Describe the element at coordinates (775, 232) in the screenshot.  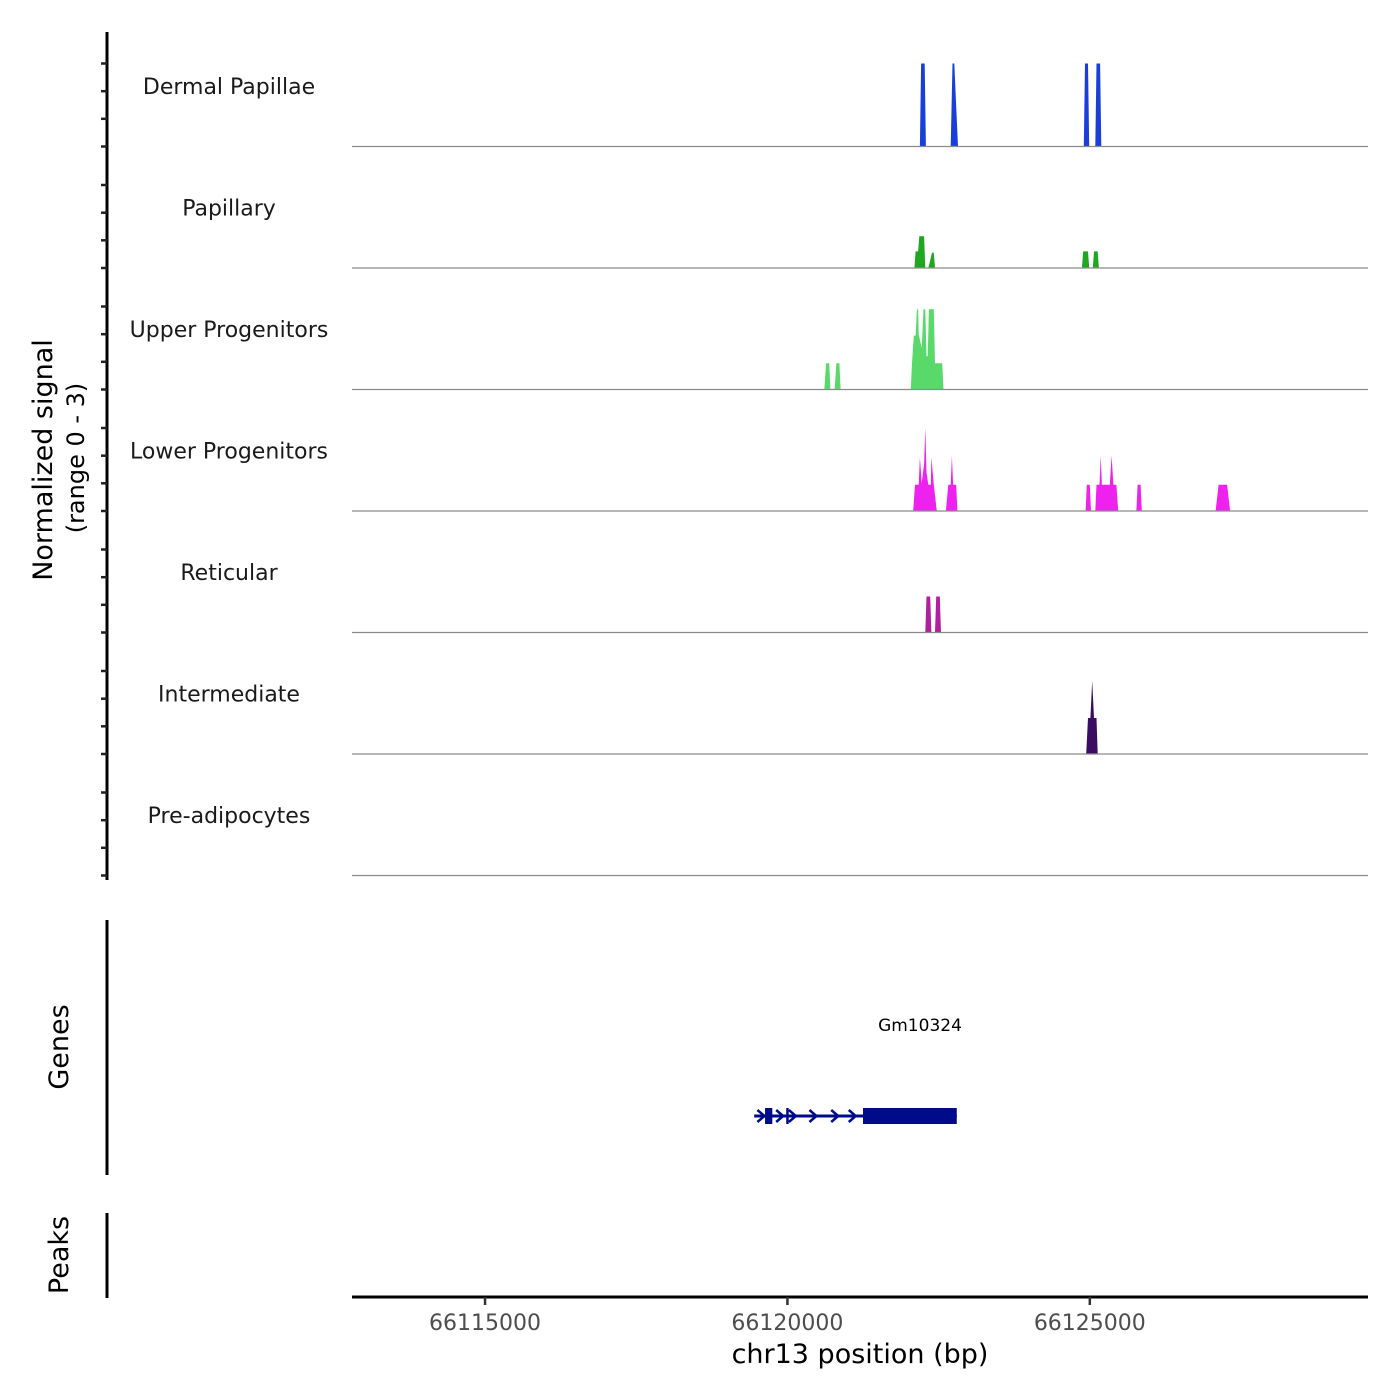
I see `track-papillary: Papillary` at that location.